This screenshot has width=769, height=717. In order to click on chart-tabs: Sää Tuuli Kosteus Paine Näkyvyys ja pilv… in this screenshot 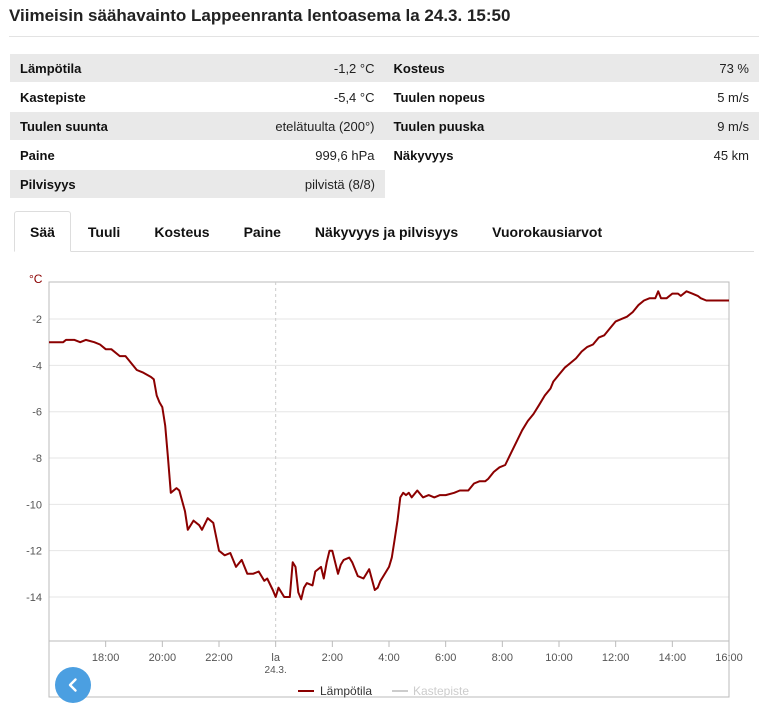, I will do `click(316, 231)`.